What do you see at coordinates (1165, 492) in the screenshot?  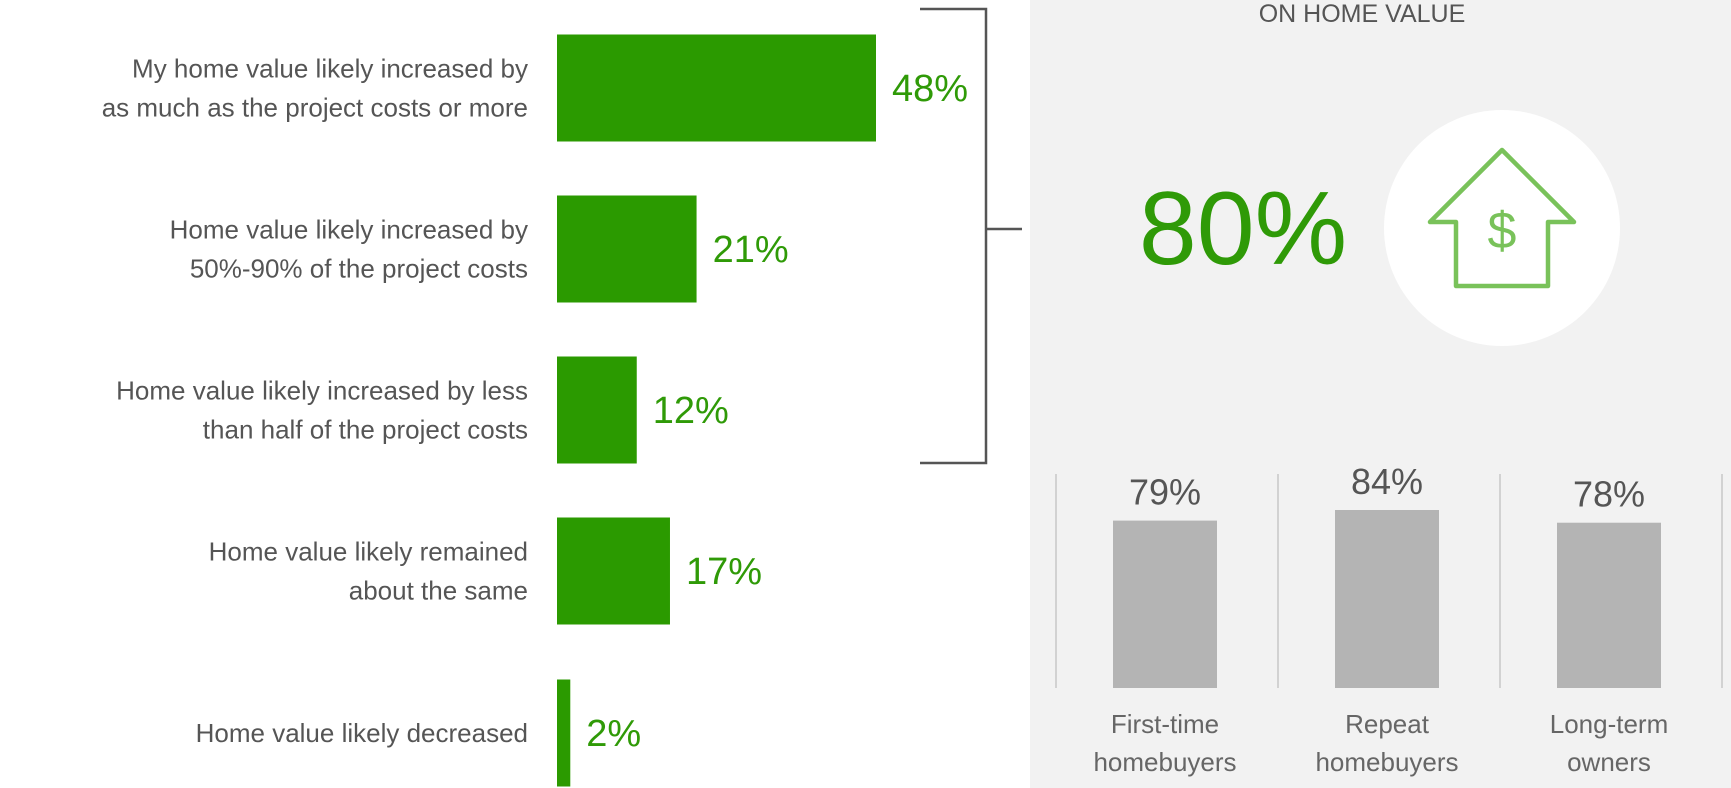 I see `segment-bar-value: 79%` at bounding box center [1165, 492].